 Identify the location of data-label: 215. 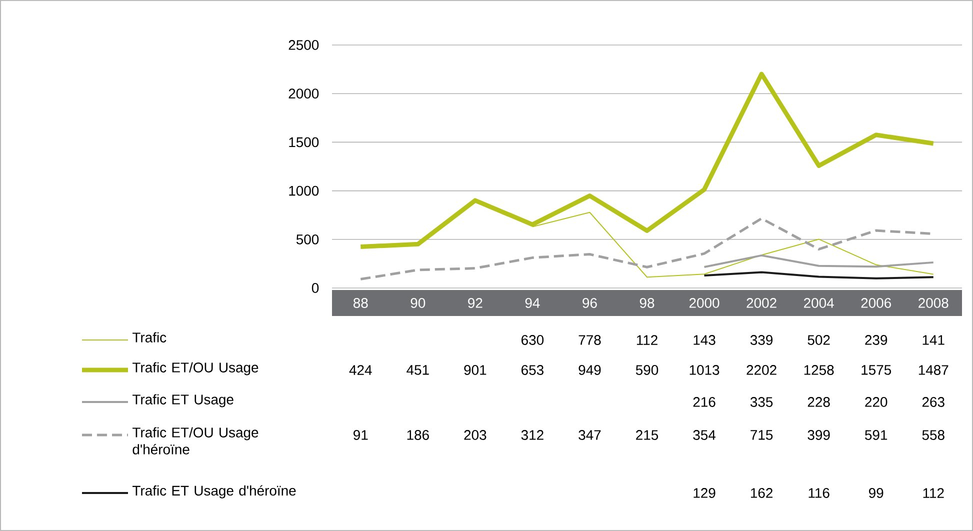
(647, 435).